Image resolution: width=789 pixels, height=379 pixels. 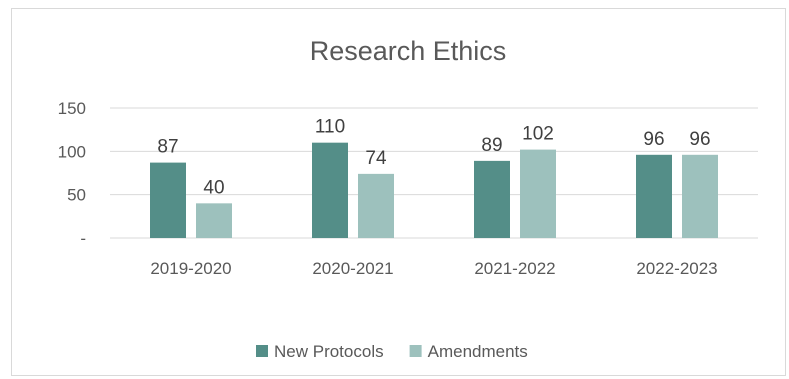 What do you see at coordinates (83, 238) in the screenshot?
I see `y-tick-label: -` at bounding box center [83, 238].